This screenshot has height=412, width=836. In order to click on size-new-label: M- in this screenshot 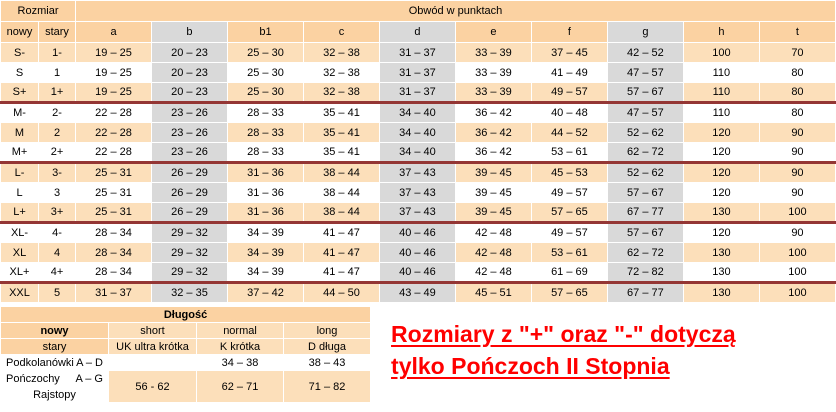, I will do `click(19, 112)`.